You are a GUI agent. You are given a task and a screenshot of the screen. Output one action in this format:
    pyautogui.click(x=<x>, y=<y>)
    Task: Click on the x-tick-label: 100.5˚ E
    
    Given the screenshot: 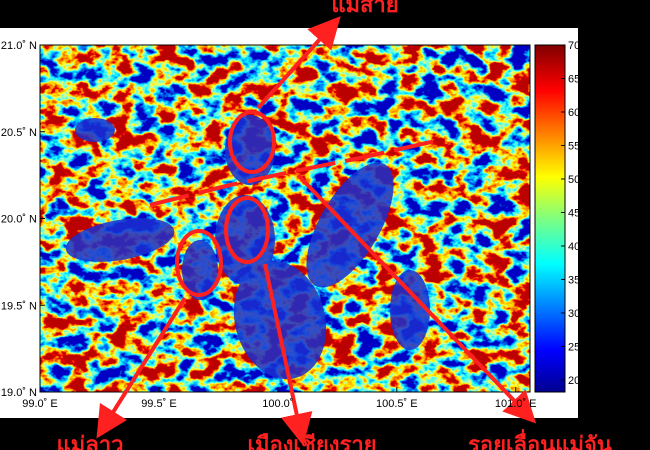 What is the action you would take?
    pyautogui.click(x=397, y=404)
    